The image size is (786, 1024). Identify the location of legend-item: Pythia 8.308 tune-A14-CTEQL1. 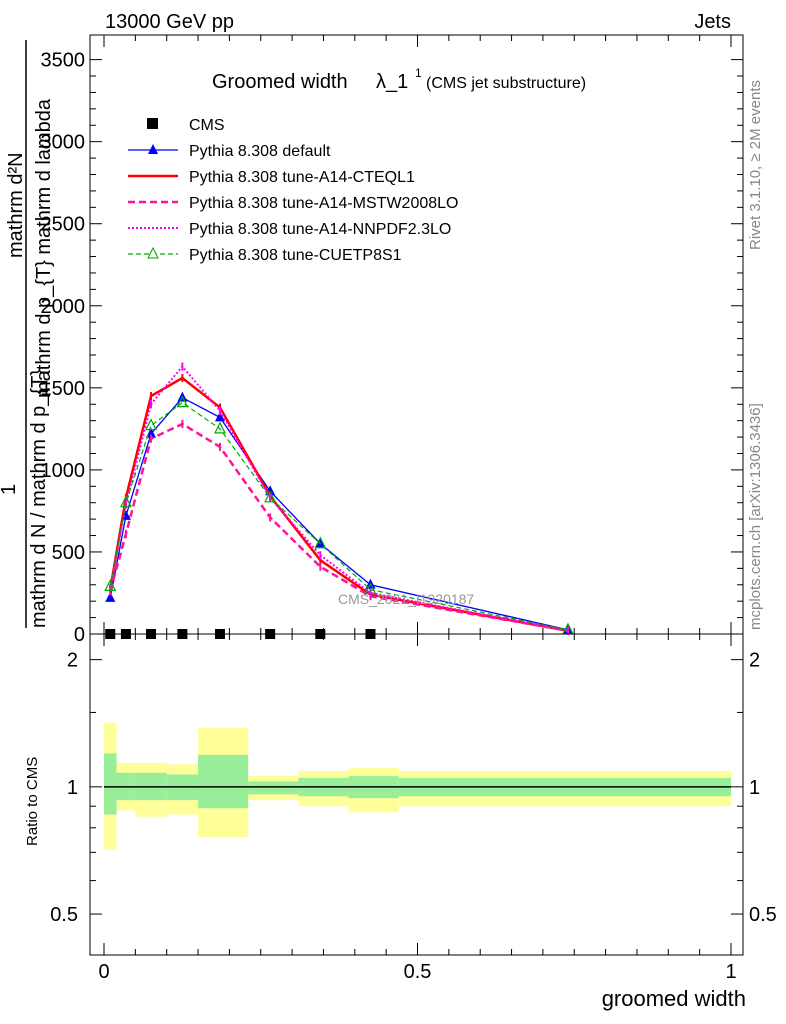
(271, 177).